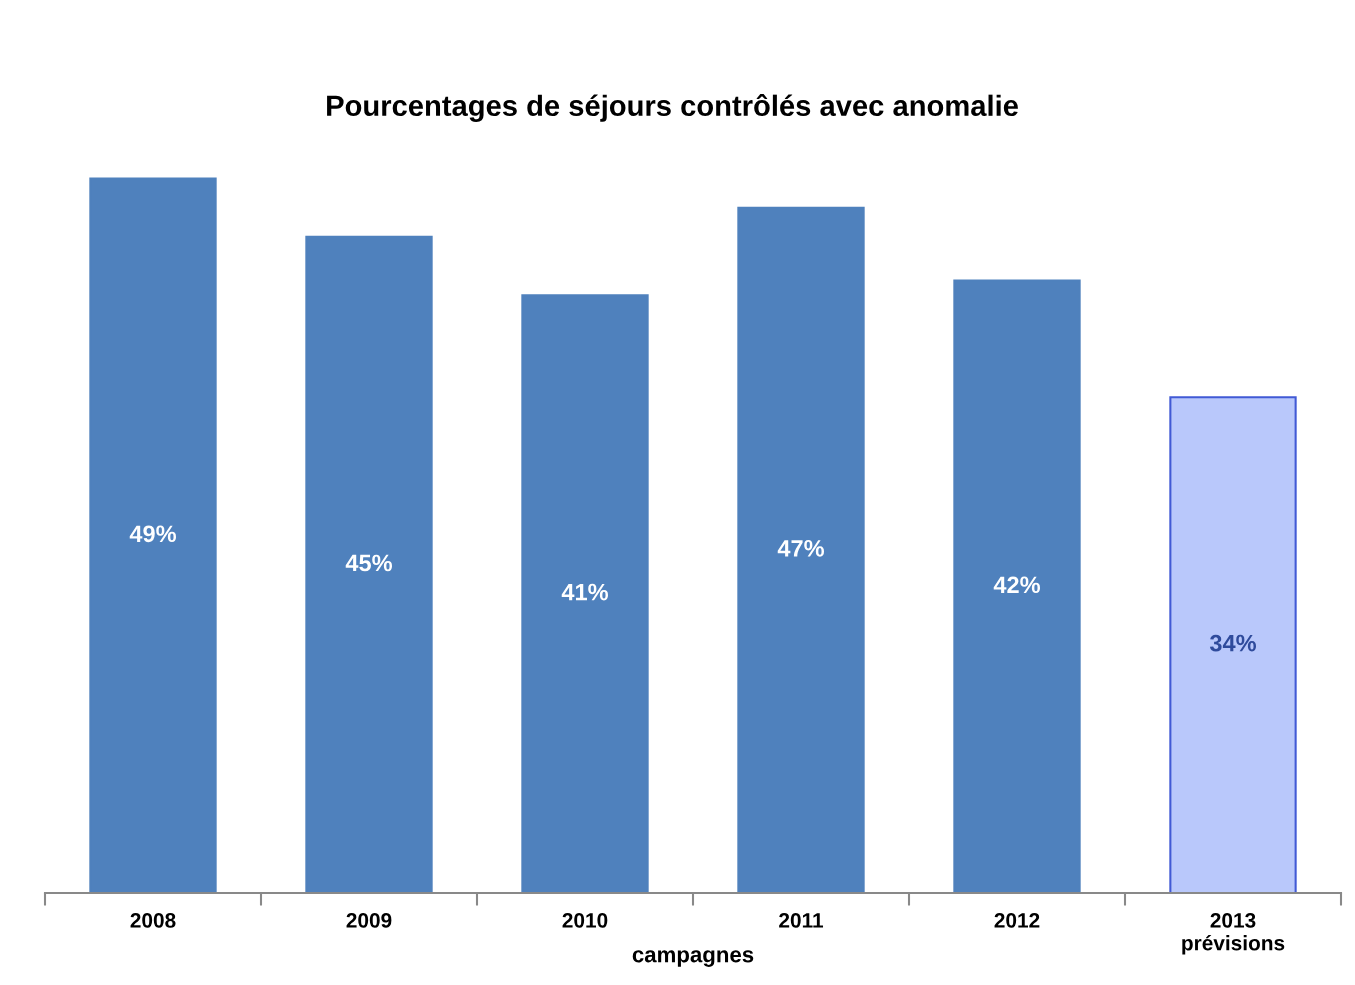 The width and height of the screenshot is (1355, 985). Describe the element at coordinates (693, 958) in the screenshot. I see `x-axis-title: campagnes` at that location.